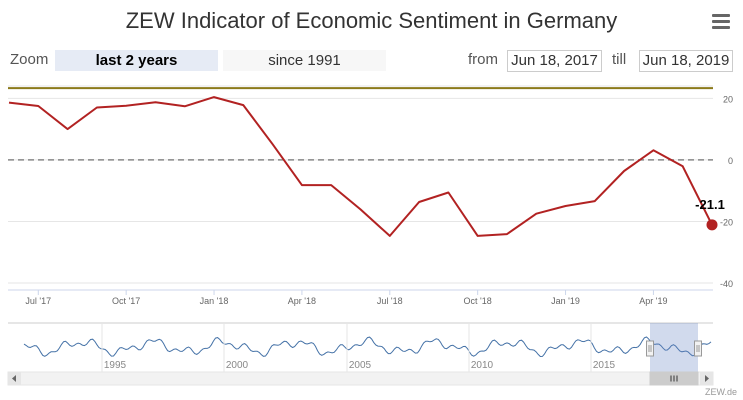 The height and width of the screenshot is (400, 743). What do you see at coordinates (237, 365) in the screenshot?
I see `navigator-year-label: 2000` at bounding box center [237, 365].